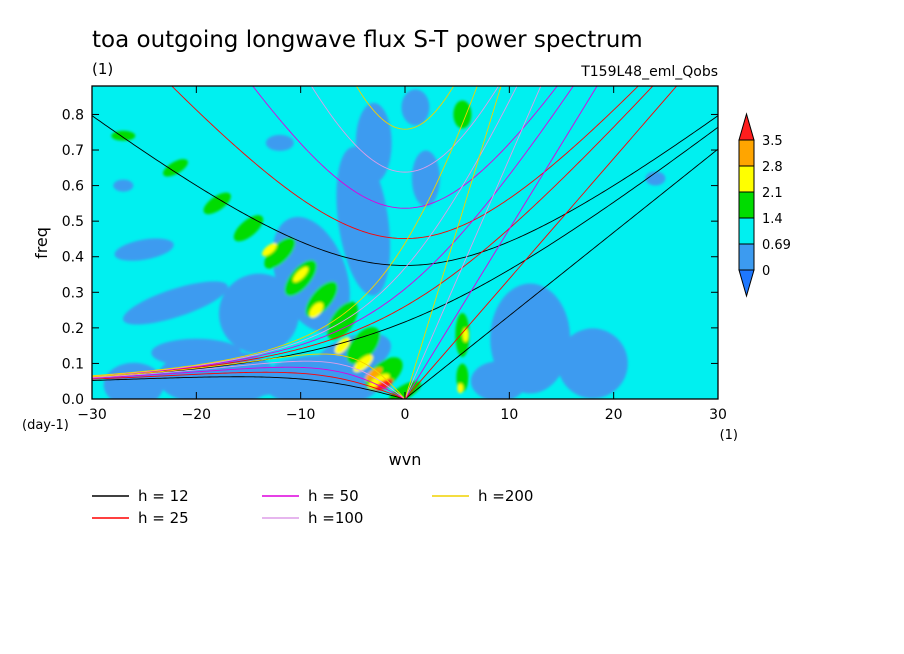 This screenshot has width=904, height=654. I want to click on x-axis-label: wvn, so click(405, 459).